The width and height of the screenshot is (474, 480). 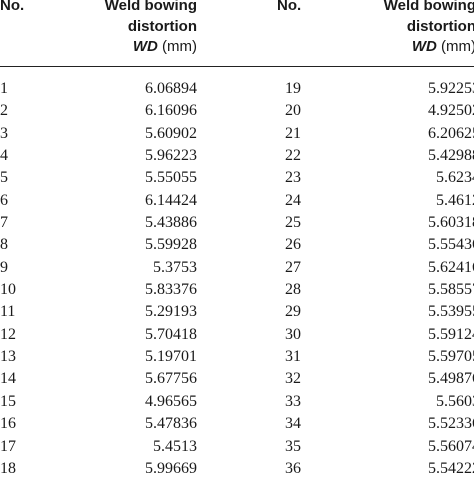 I want to click on row-wd-left: 5.59928, so click(x=171, y=245).